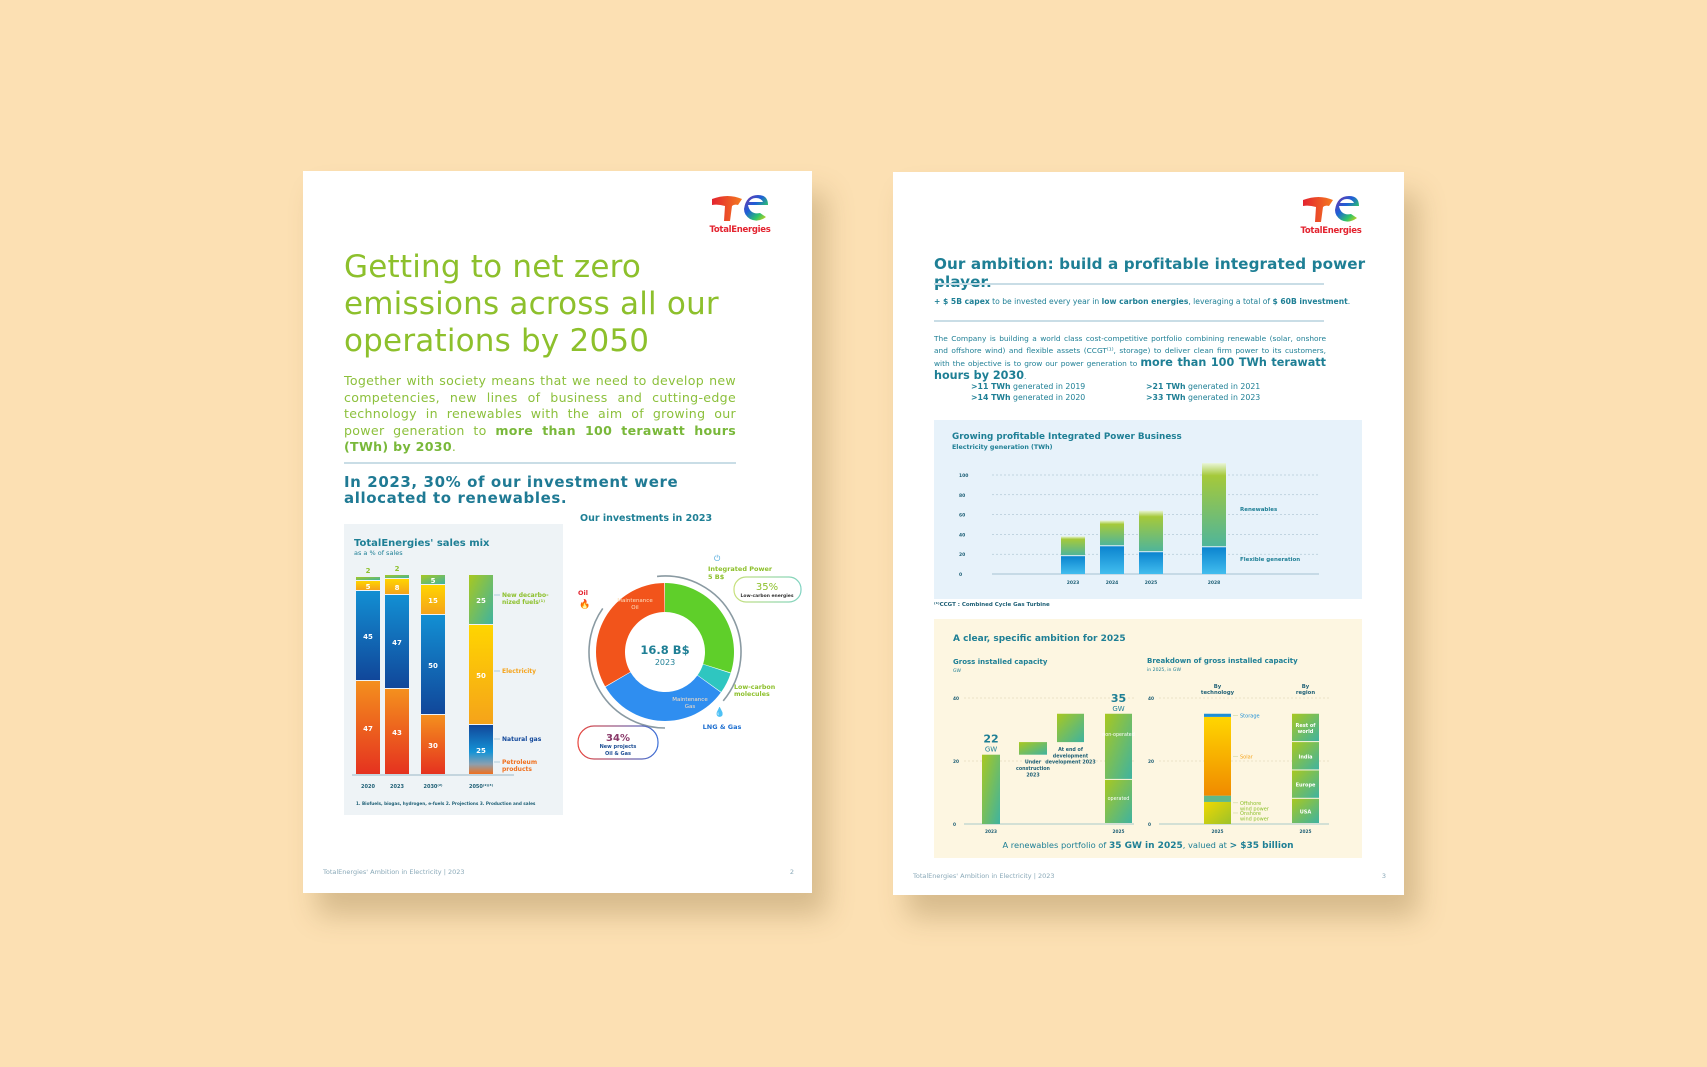  What do you see at coordinates (1071, 750) in the screenshot?
I see `step-label: At end of` at bounding box center [1071, 750].